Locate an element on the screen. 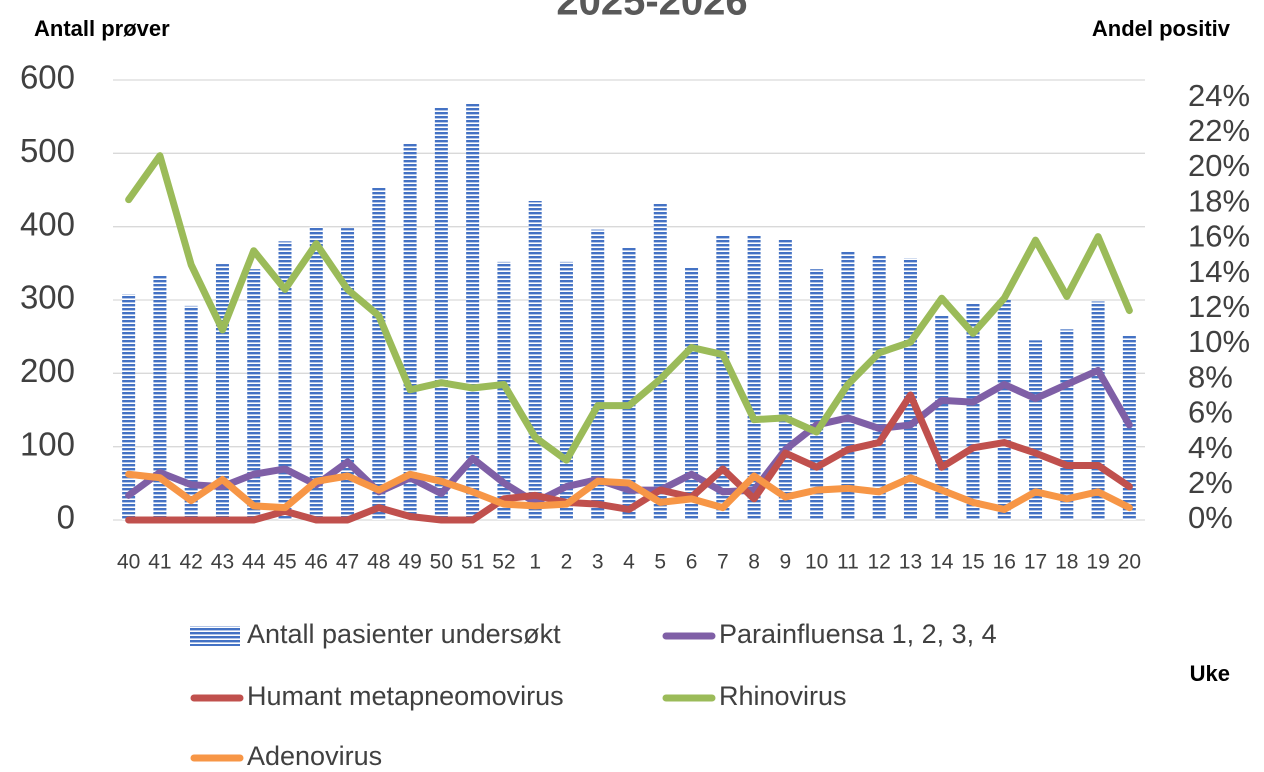 This screenshot has height=772, width=1264. y2-tick-label: 24% is located at coordinates (1219, 95).